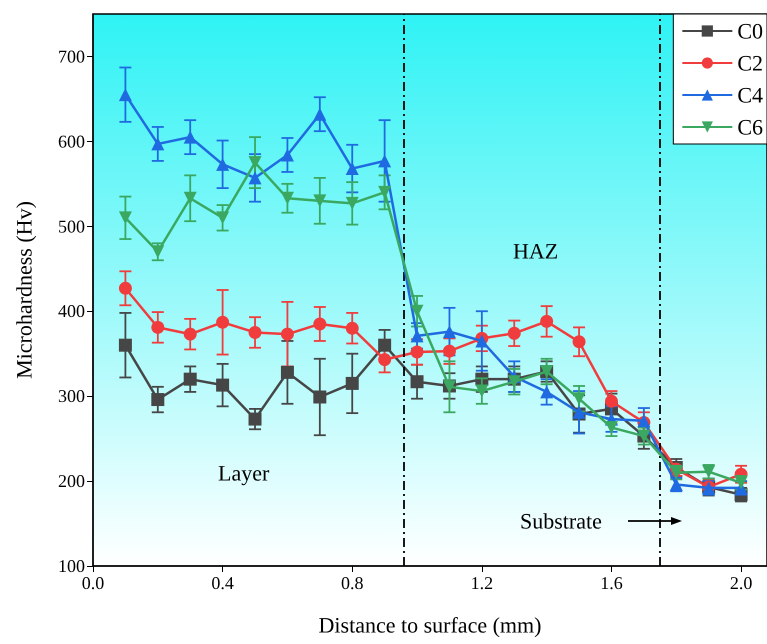  Describe the element at coordinates (750, 127) in the screenshot. I see `legend-label: C6` at that location.